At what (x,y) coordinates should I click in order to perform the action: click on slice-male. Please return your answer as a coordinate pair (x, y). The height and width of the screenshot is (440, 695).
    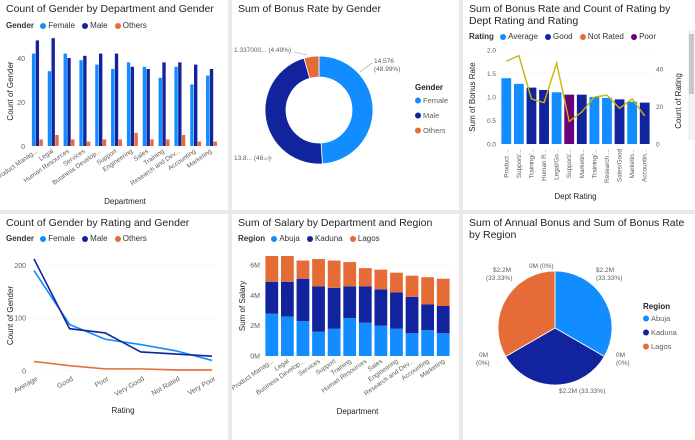
    Looking at the image, I should click on (293, 111).